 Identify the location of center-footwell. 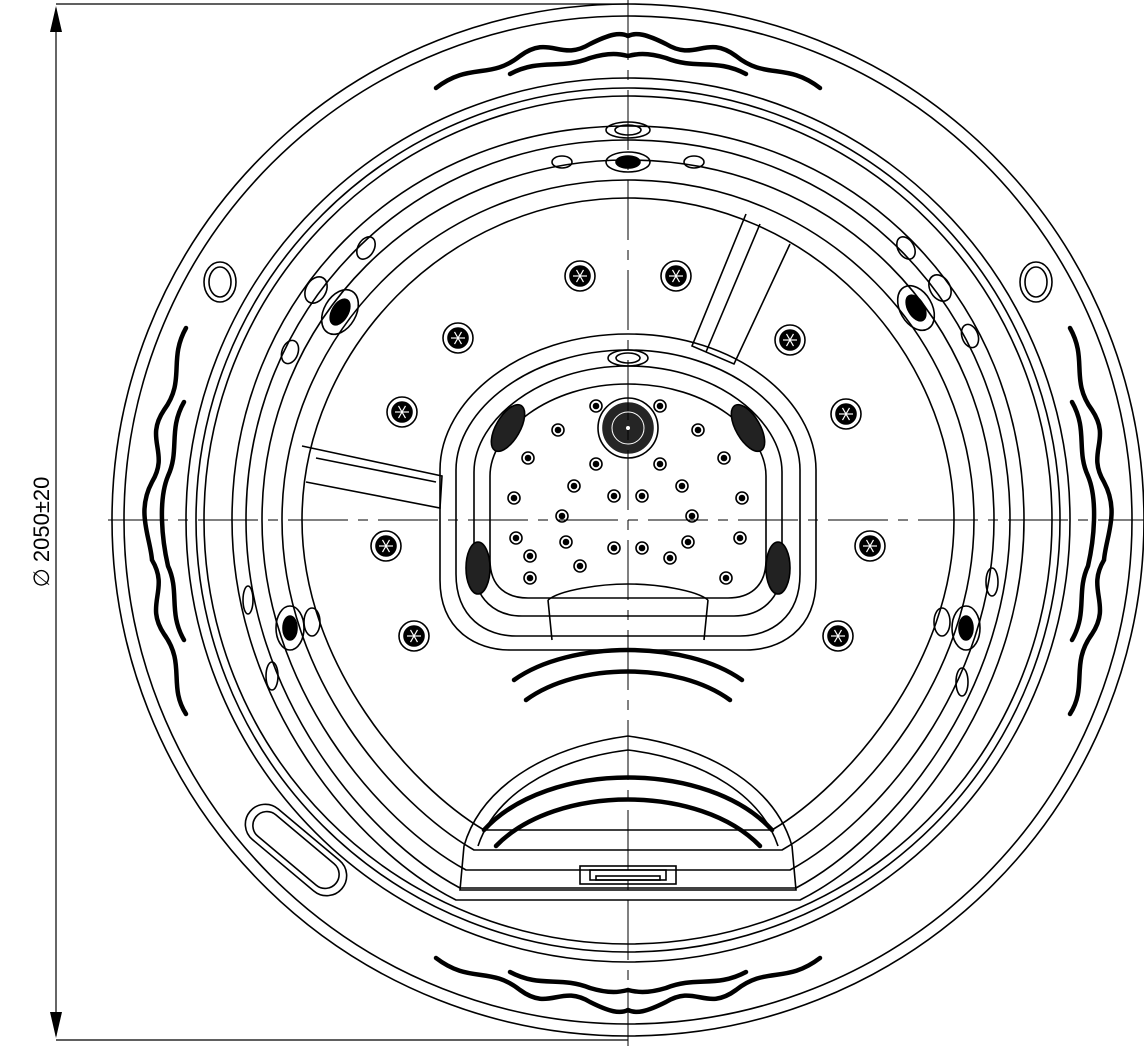
(628, 492).